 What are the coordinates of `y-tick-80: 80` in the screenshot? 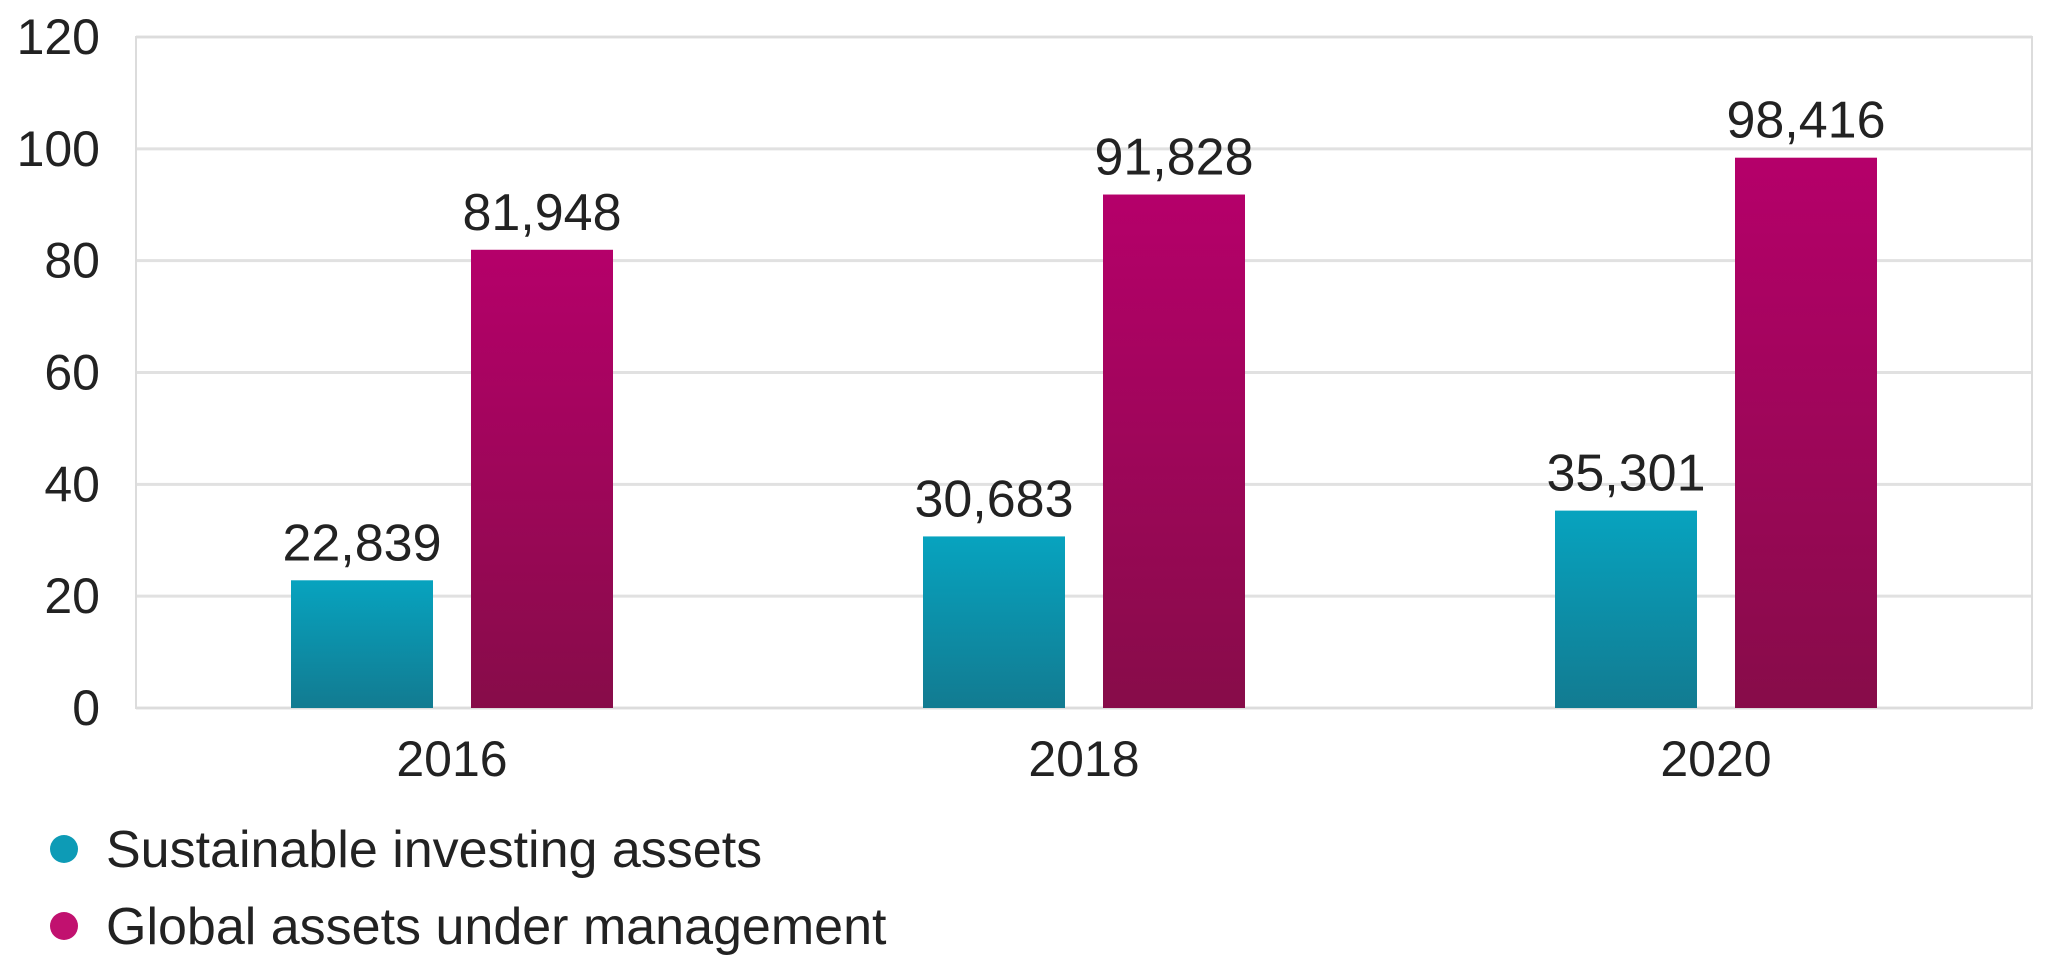 It's located at (72, 261).